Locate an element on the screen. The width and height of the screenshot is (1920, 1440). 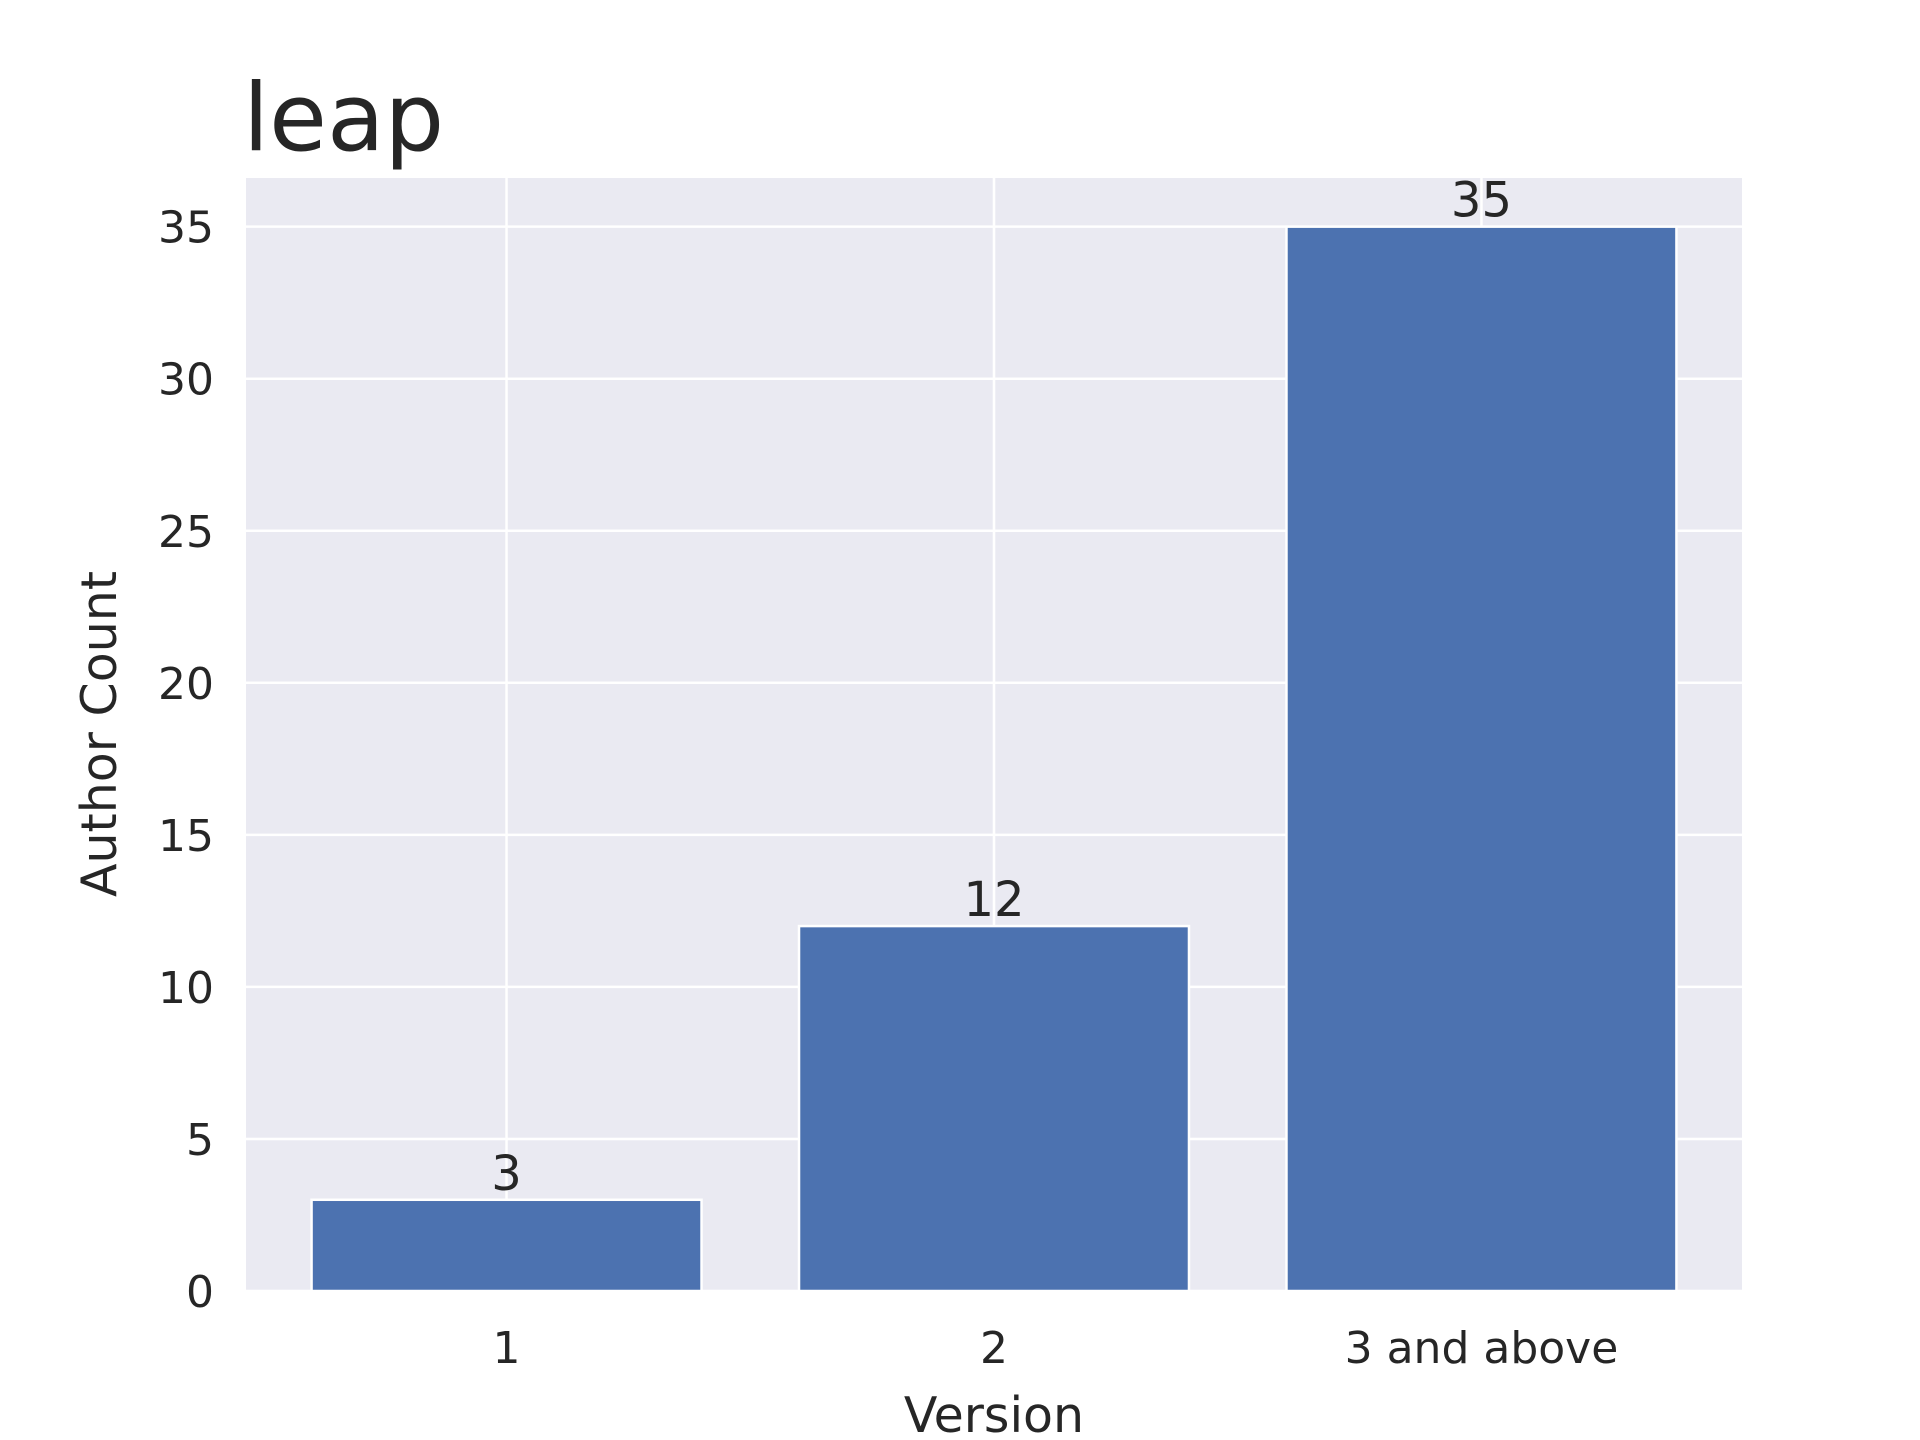
y-tick-label: 0 is located at coordinates (200, 1292).